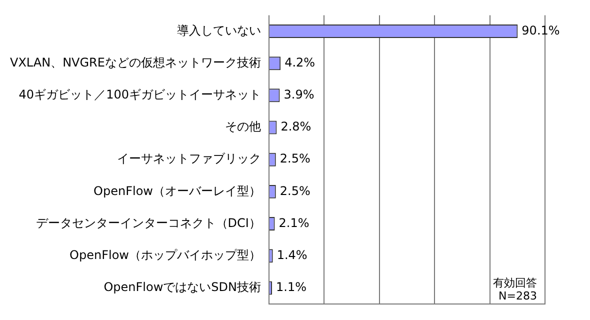  What do you see at coordinates (291, 287) in the screenshot?
I see `data-label: 1.1%` at bounding box center [291, 287].